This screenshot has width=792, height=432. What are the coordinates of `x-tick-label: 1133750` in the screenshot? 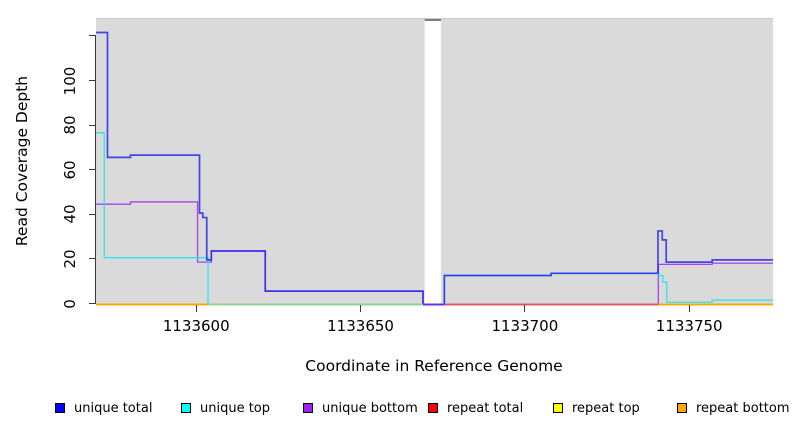 It's located at (689, 326).